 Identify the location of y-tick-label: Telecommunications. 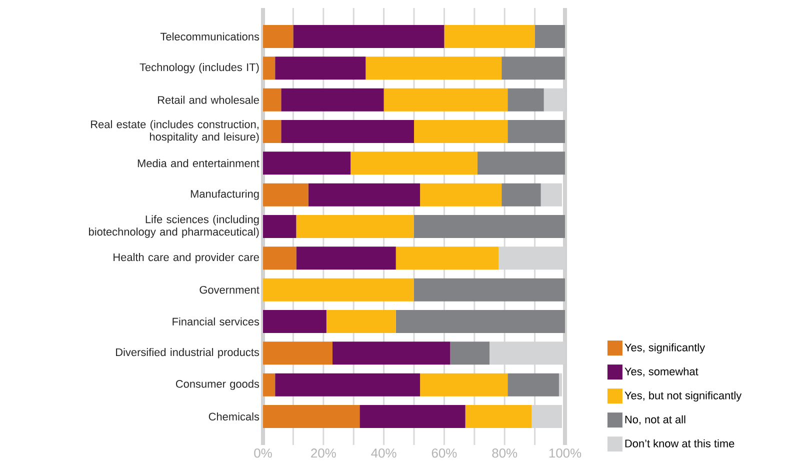
(210, 36).